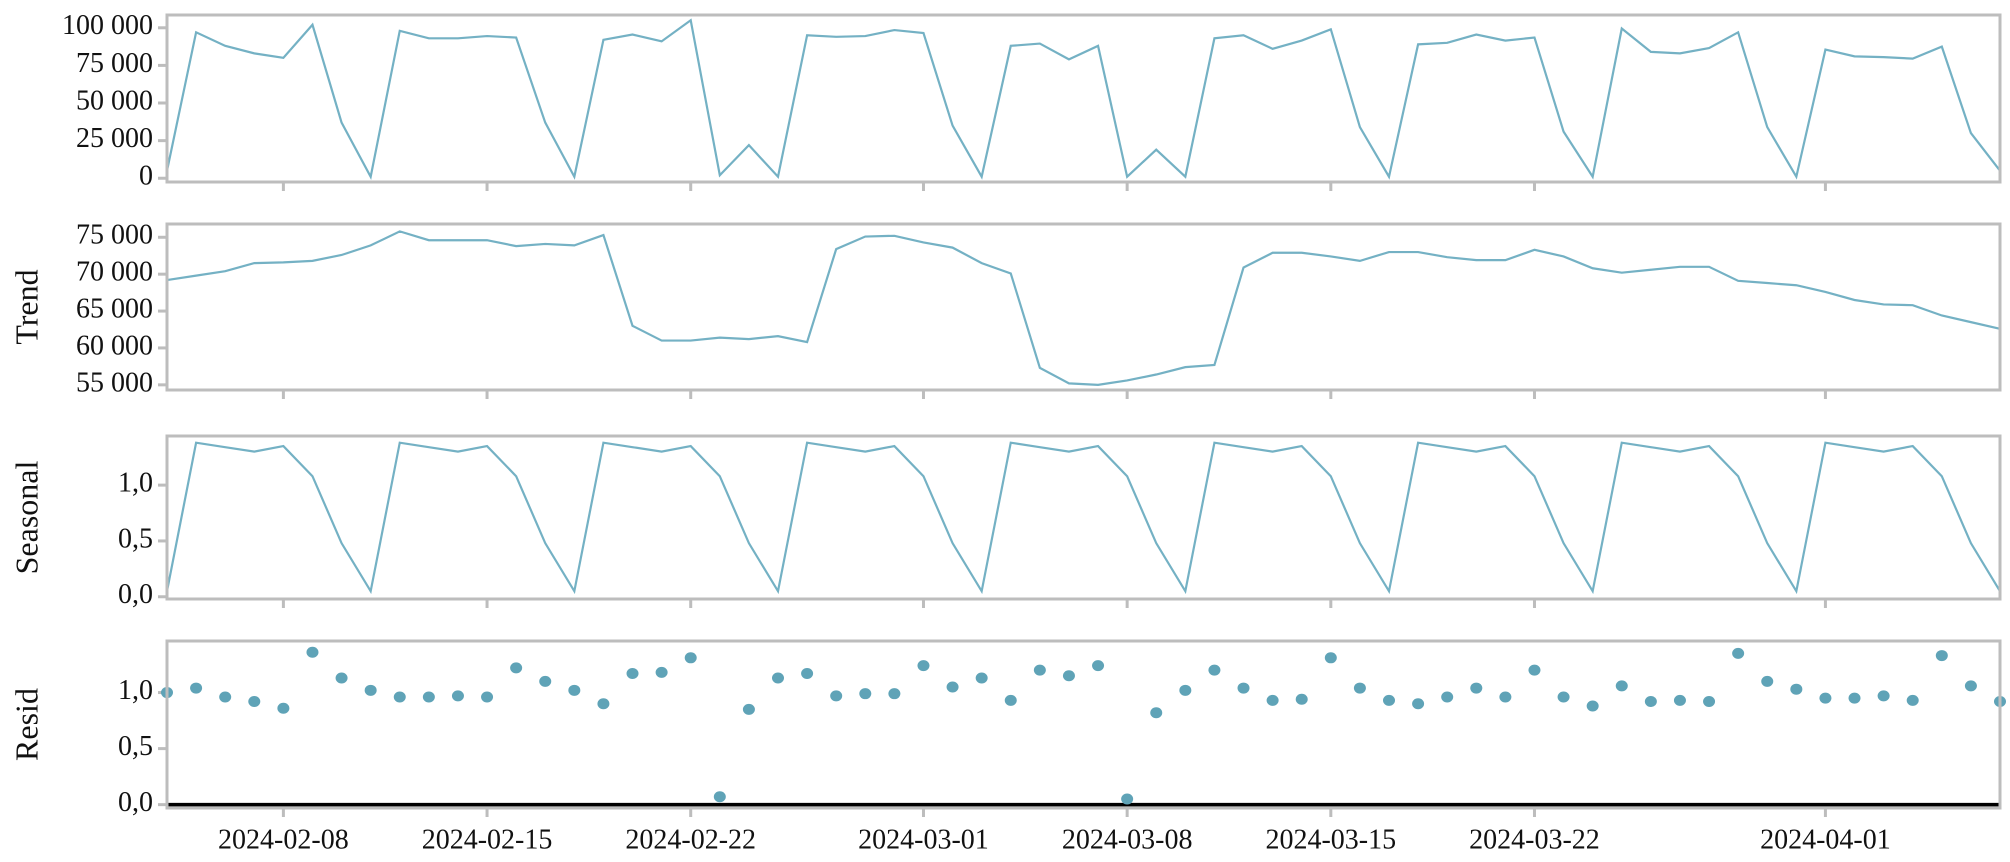 Image resolution: width=2010 pixels, height=862 pixels. What do you see at coordinates (1534, 839) in the screenshot?
I see `x-tick-label: 2024-03-22` at bounding box center [1534, 839].